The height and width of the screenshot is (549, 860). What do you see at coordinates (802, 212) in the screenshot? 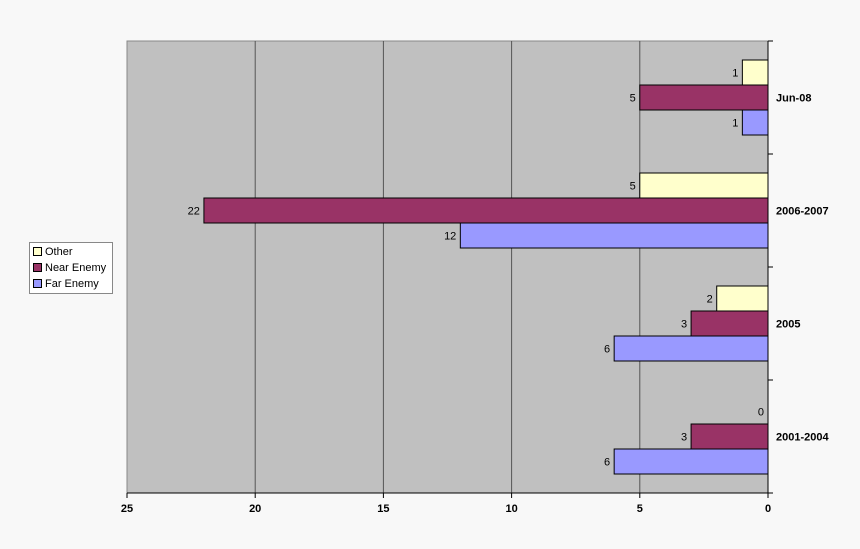
I see `category-label: 2006-2007` at bounding box center [802, 212].